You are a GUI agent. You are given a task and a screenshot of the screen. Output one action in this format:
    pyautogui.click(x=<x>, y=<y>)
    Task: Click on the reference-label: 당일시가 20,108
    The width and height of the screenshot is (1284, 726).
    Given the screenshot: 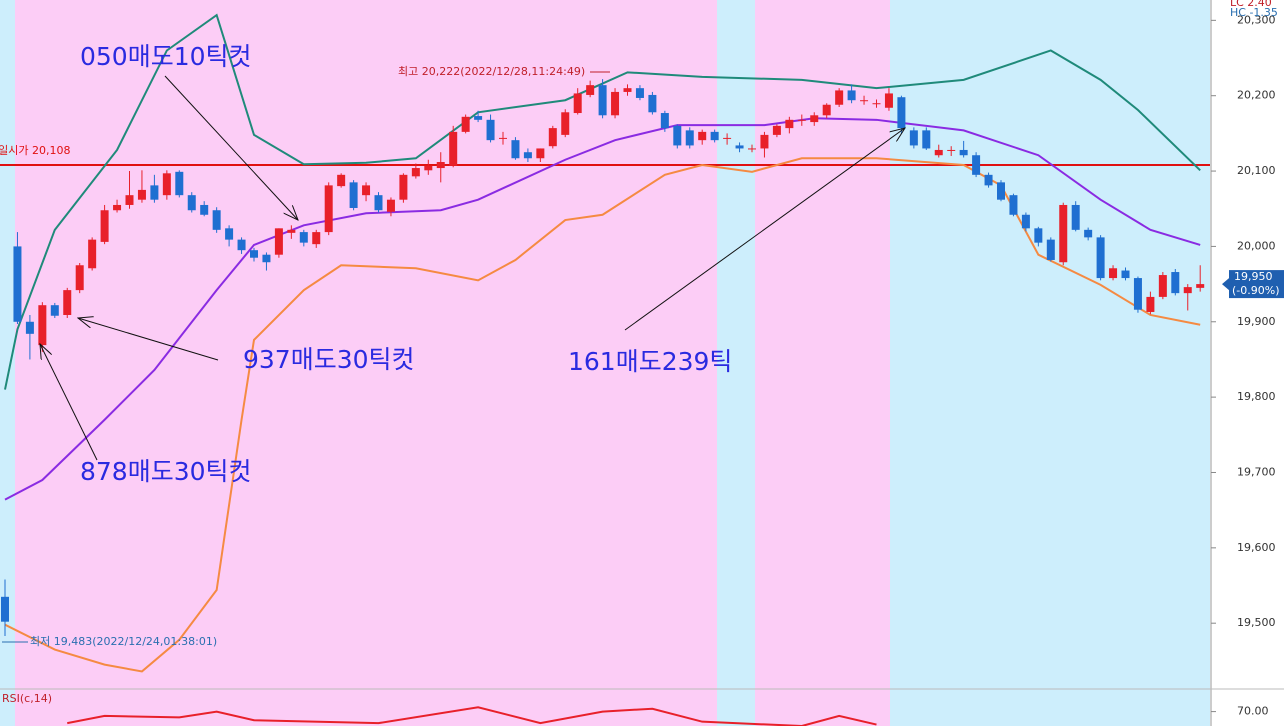 What is the action you would take?
    pyautogui.click(x=35, y=150)
    